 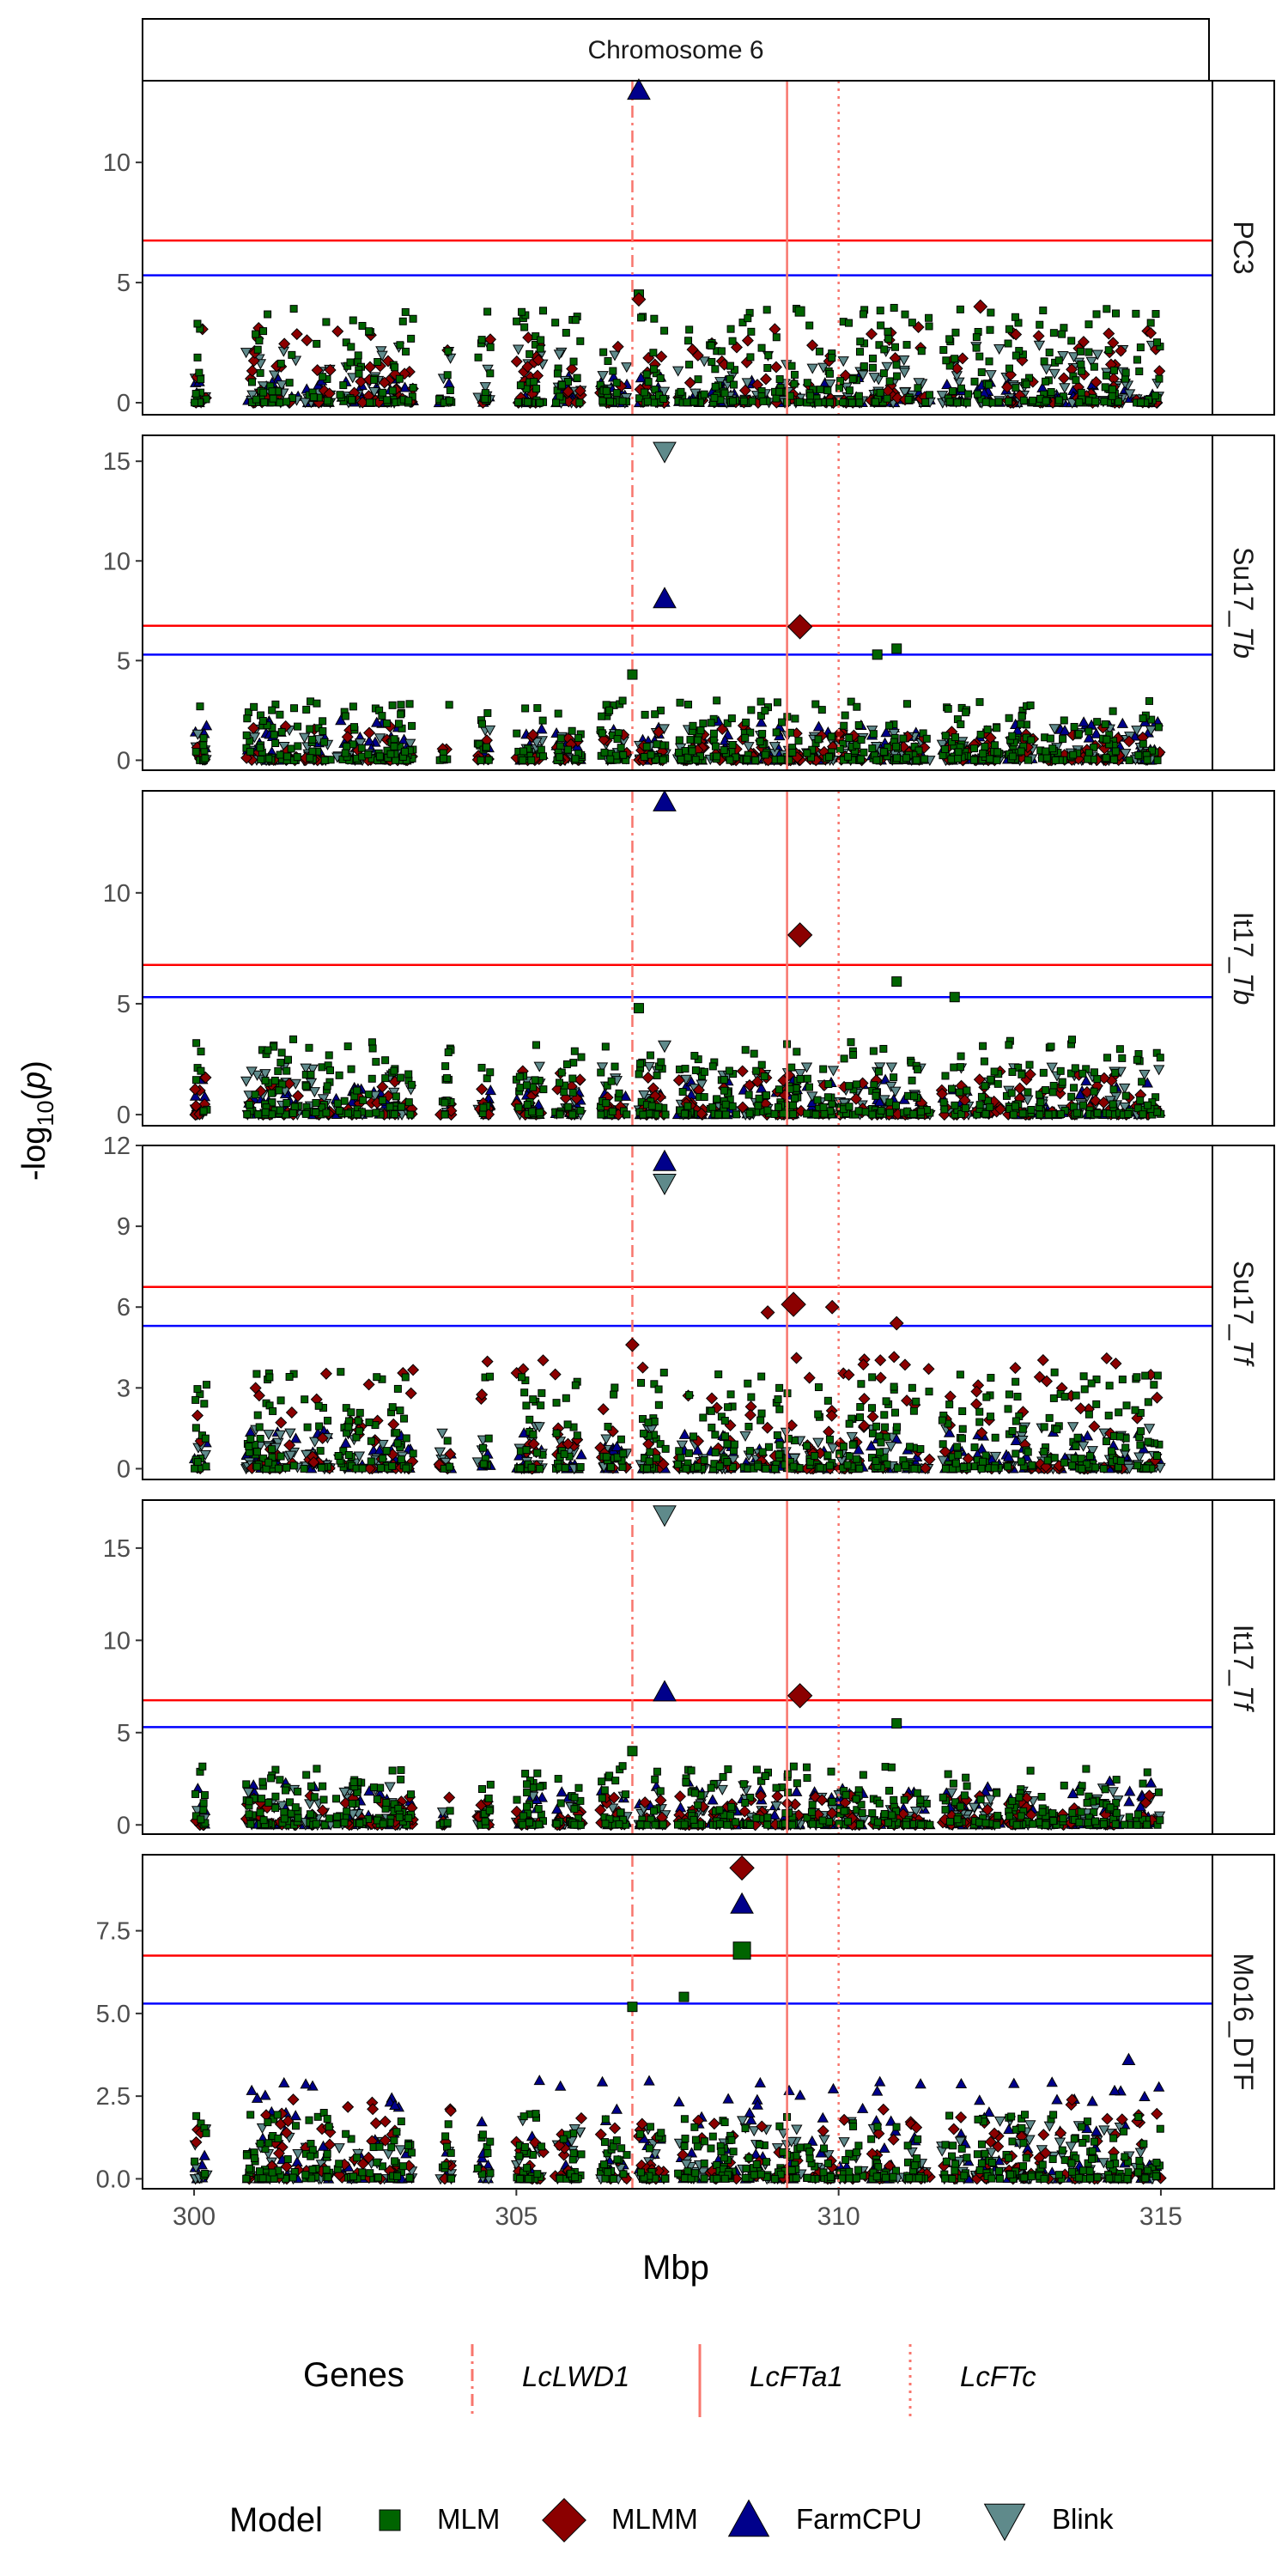 What do you see at coordinates (124, 1308) in the screenshot?
I see `y-tick-label: 6` at bounding box center [124, 1308].